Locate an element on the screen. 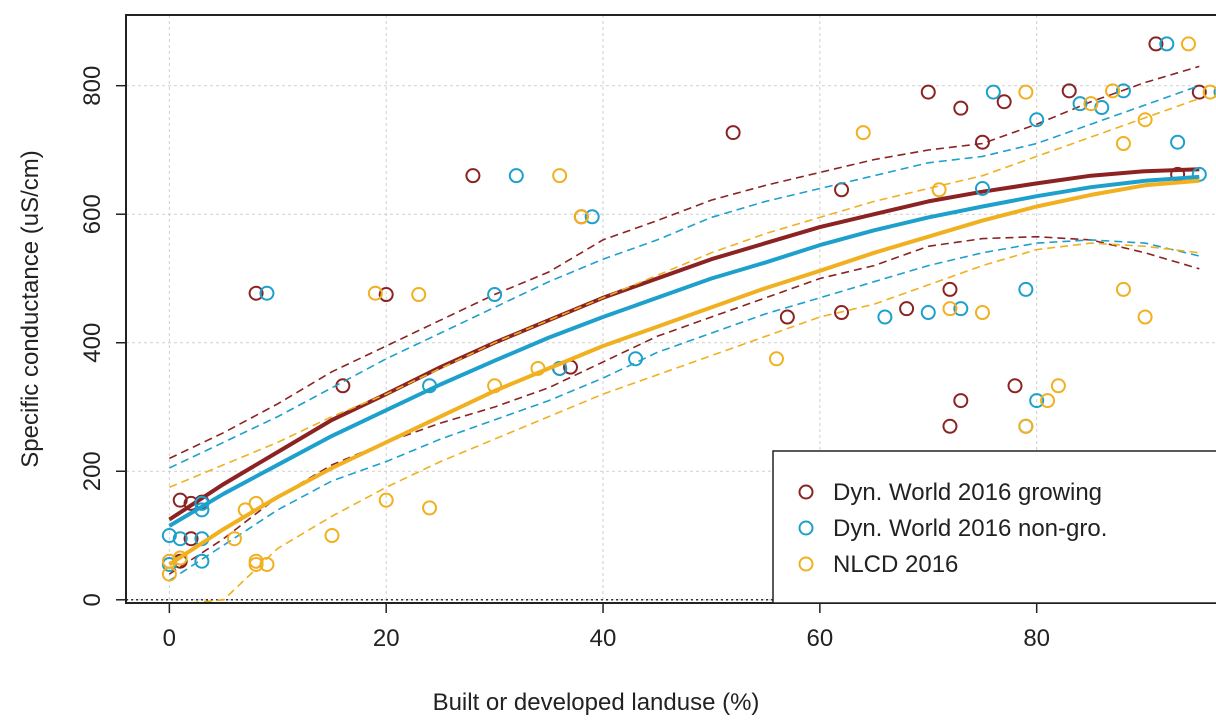 The image size is (1216, 723). x-tick-label: 60 is located at coordinates (820, 638).